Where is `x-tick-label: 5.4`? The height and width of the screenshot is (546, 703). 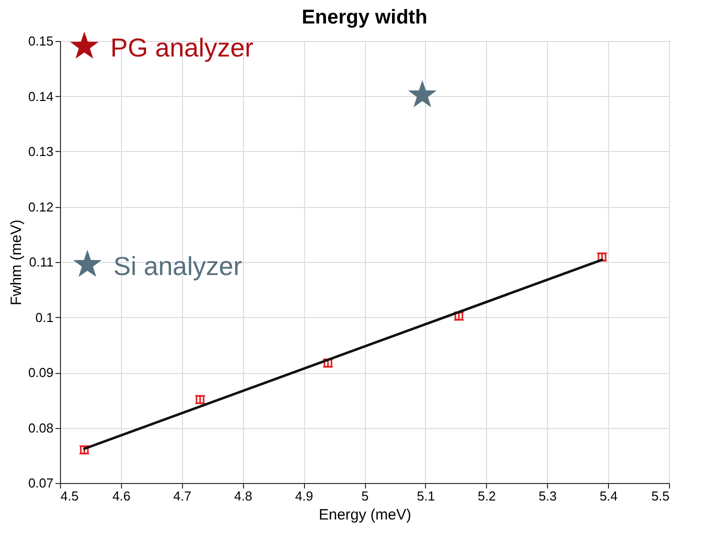
x-tick-label: 5.4 is located at coordinates (609, 496).